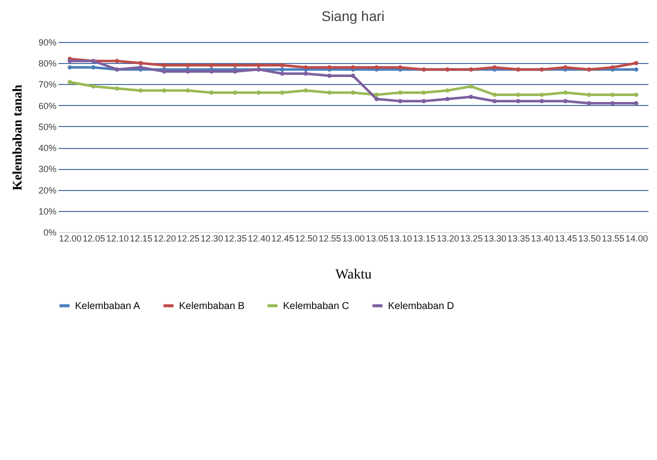 The image size is (657, 460). I want to click on legend-label: Kelembaban C, so click(316, 306).